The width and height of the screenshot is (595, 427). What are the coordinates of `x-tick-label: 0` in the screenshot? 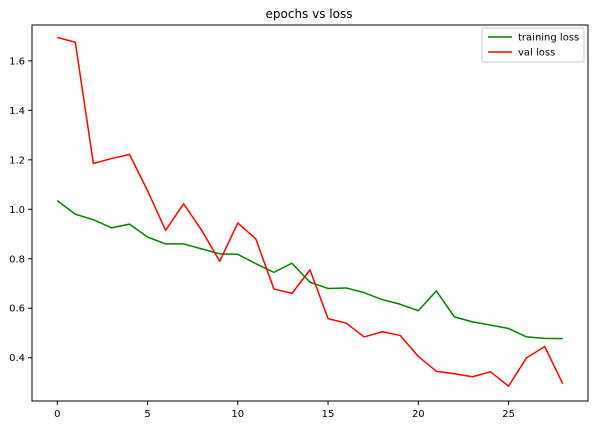 It's located at (57, 414).